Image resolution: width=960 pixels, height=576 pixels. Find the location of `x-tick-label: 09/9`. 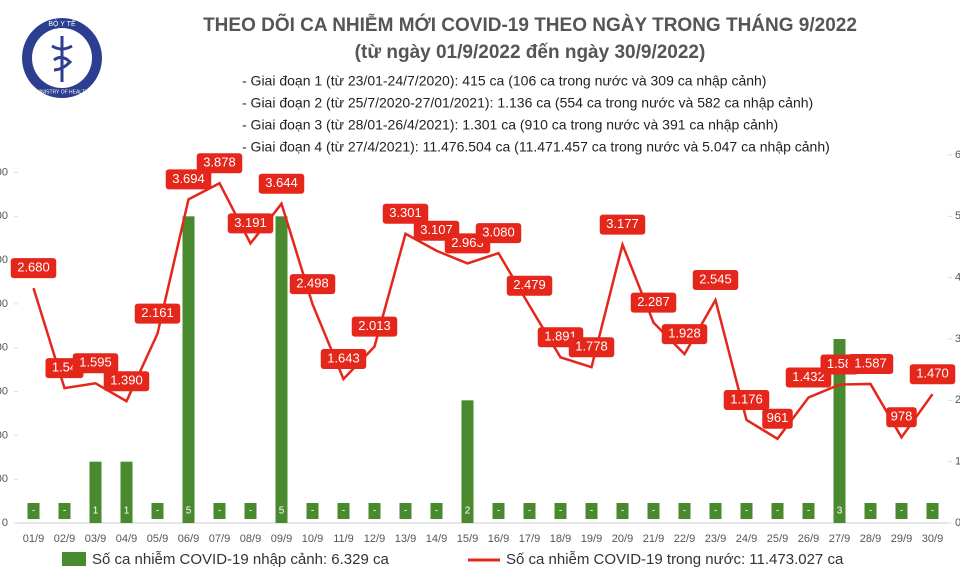

x-tick-label: 09/9 is located at coordinates (281, 539).